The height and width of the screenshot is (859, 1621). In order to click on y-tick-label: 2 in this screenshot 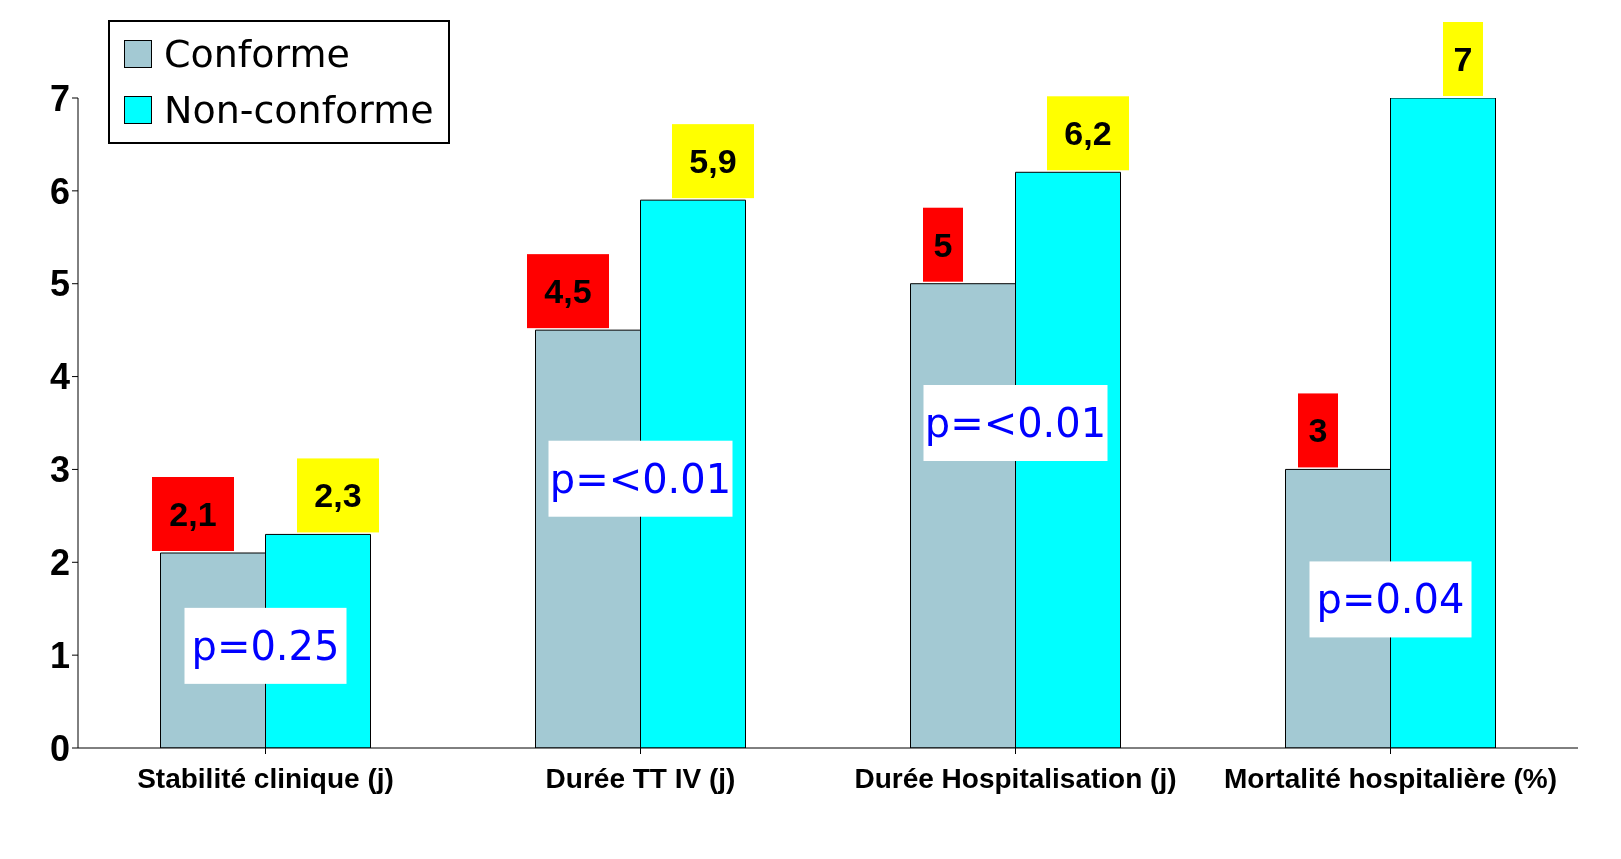, I will do `click(59, 563)`.